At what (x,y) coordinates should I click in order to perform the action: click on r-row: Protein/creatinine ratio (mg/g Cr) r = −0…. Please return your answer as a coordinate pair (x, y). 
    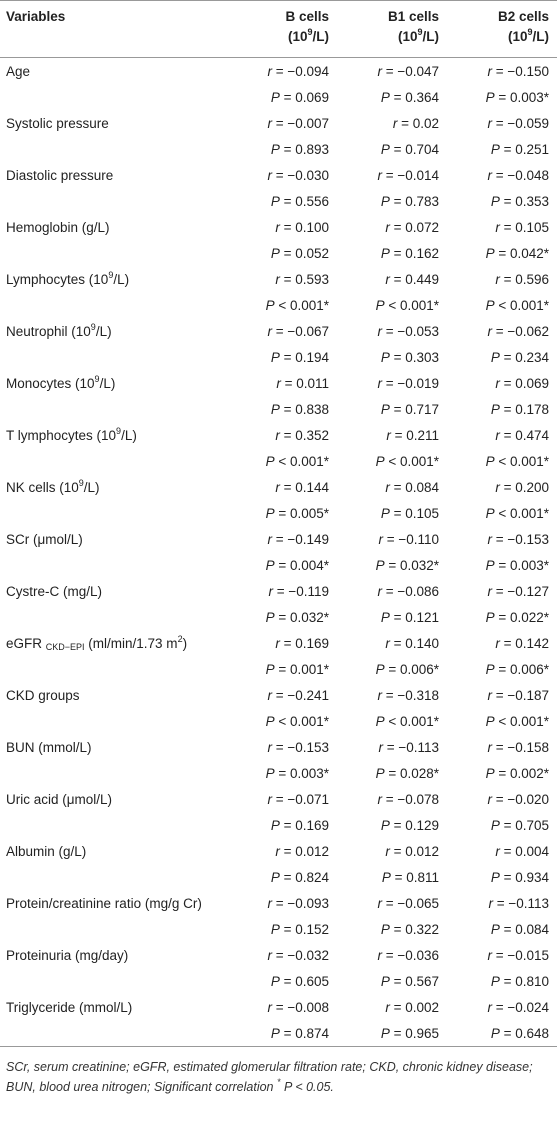
    Looking at the image, I should click on (278, 903).